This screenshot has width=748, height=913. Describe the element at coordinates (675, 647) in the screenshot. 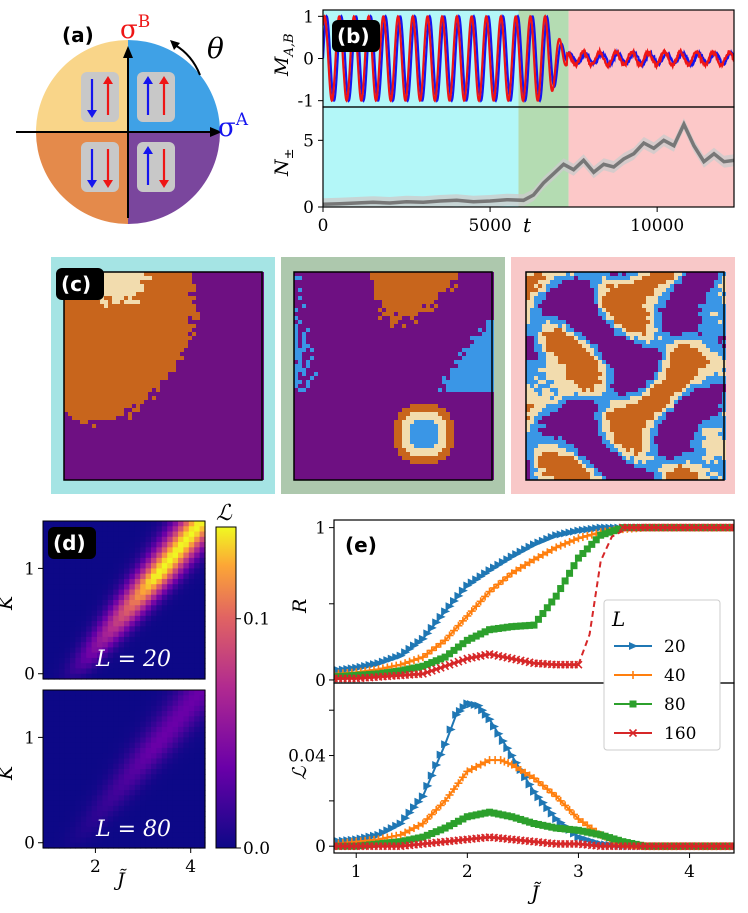

I see `legend-label: 20` at that location.